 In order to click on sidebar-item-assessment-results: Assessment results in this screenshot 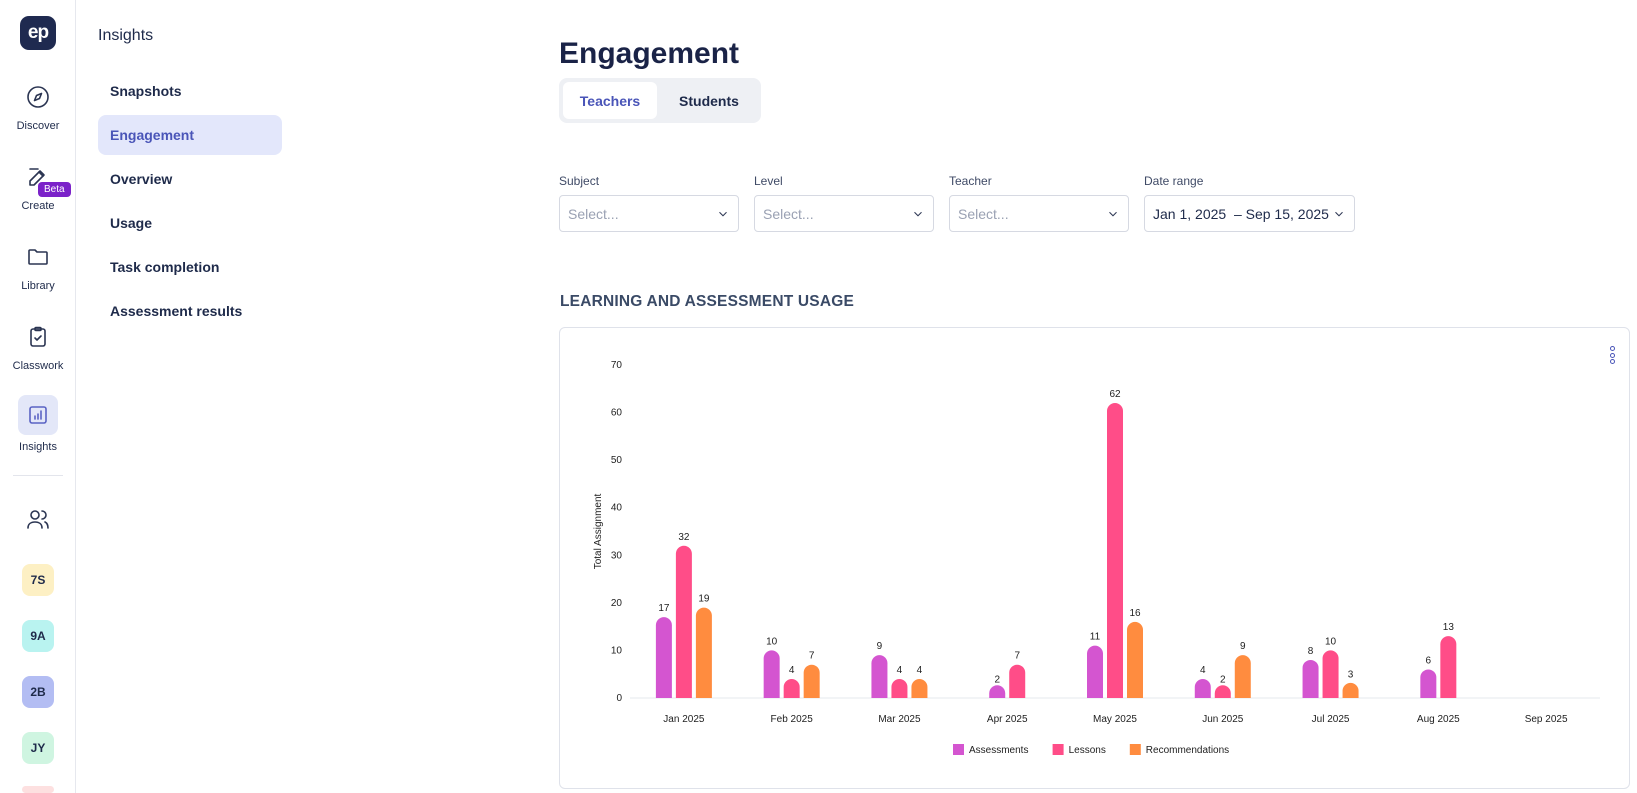, I will do `click(176, 311)`.